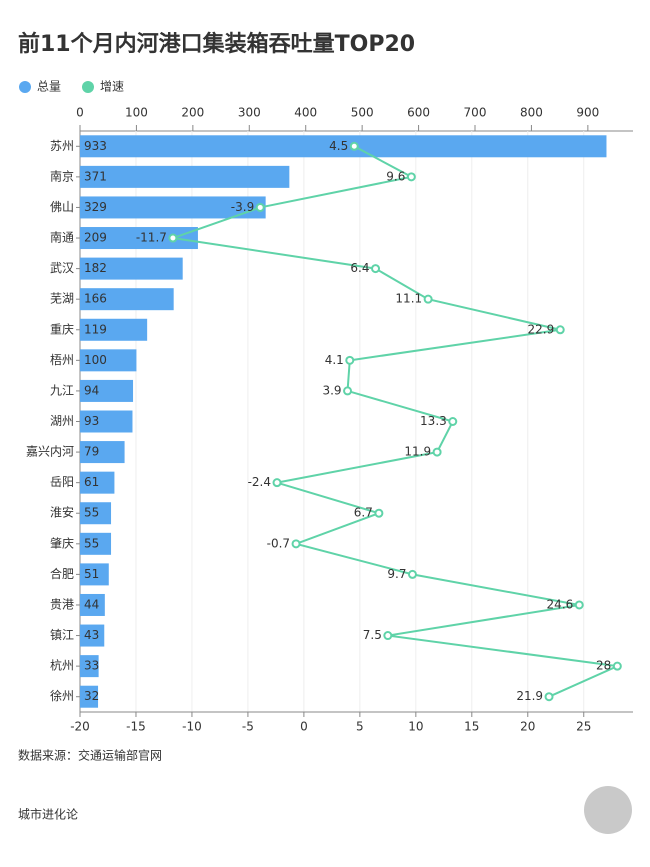  I want to click on x2-tick-label: 25, so click(583, 727).